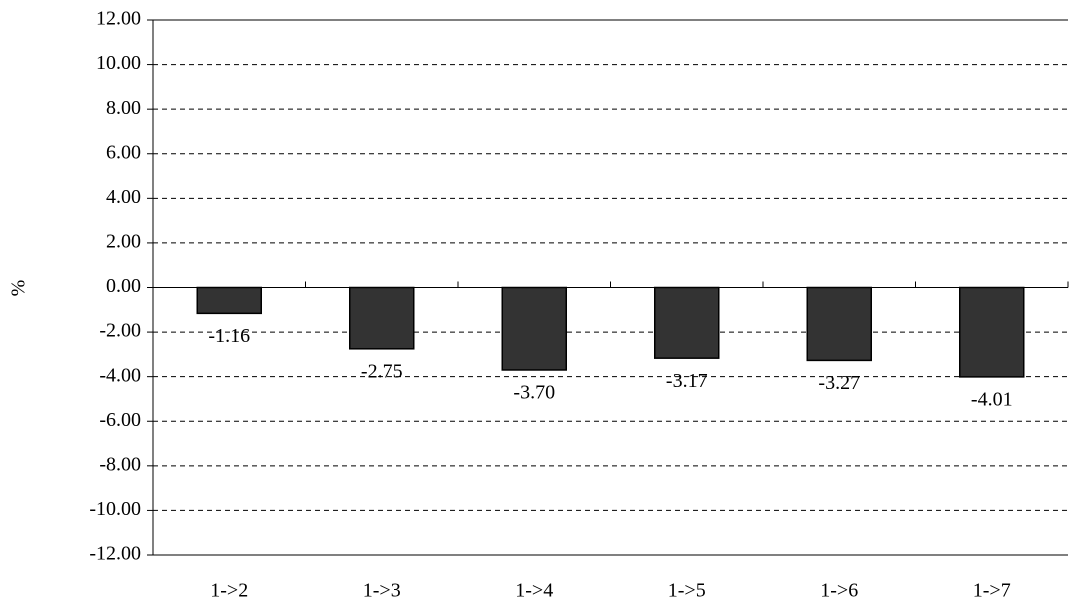 The width and height of the screenshot is (1070, 606). Describe the element at coordinates (118, 63) in the screenshot. I see `y-tick-label: 10.00` at that location.